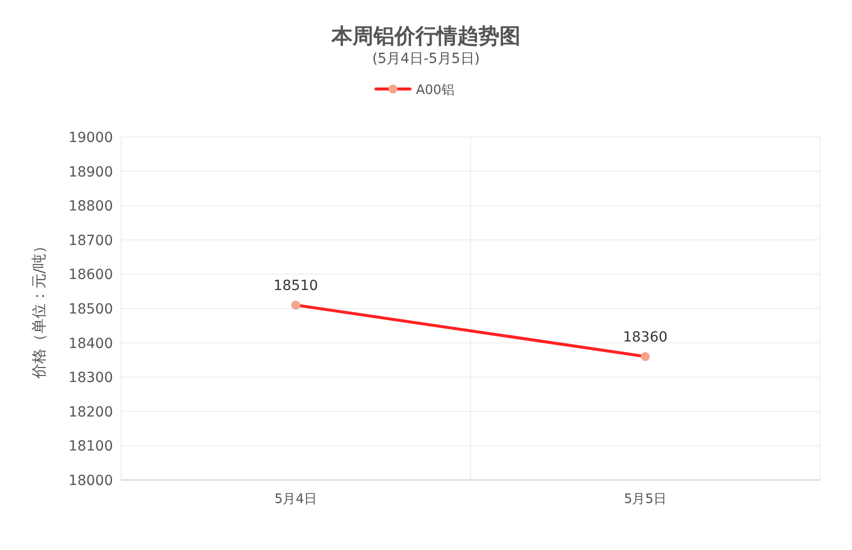 This screenshot has width=852, height=550. Describe the element at coordinates (90, 412) in the screenshot. I see `y-tick-label: 18200` at that location.